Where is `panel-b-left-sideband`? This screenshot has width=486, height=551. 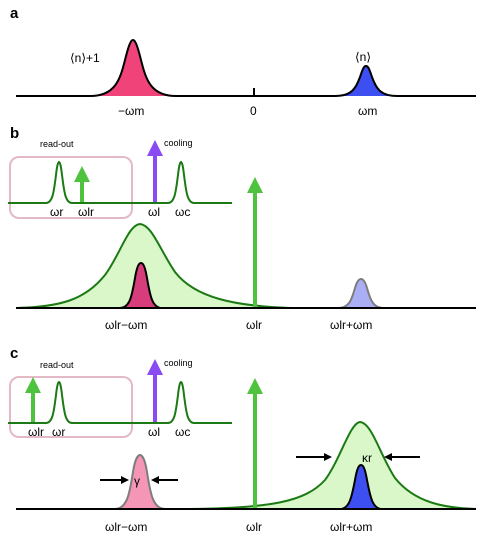 panel-b-left-sideband is located at coordinates (141, 285).